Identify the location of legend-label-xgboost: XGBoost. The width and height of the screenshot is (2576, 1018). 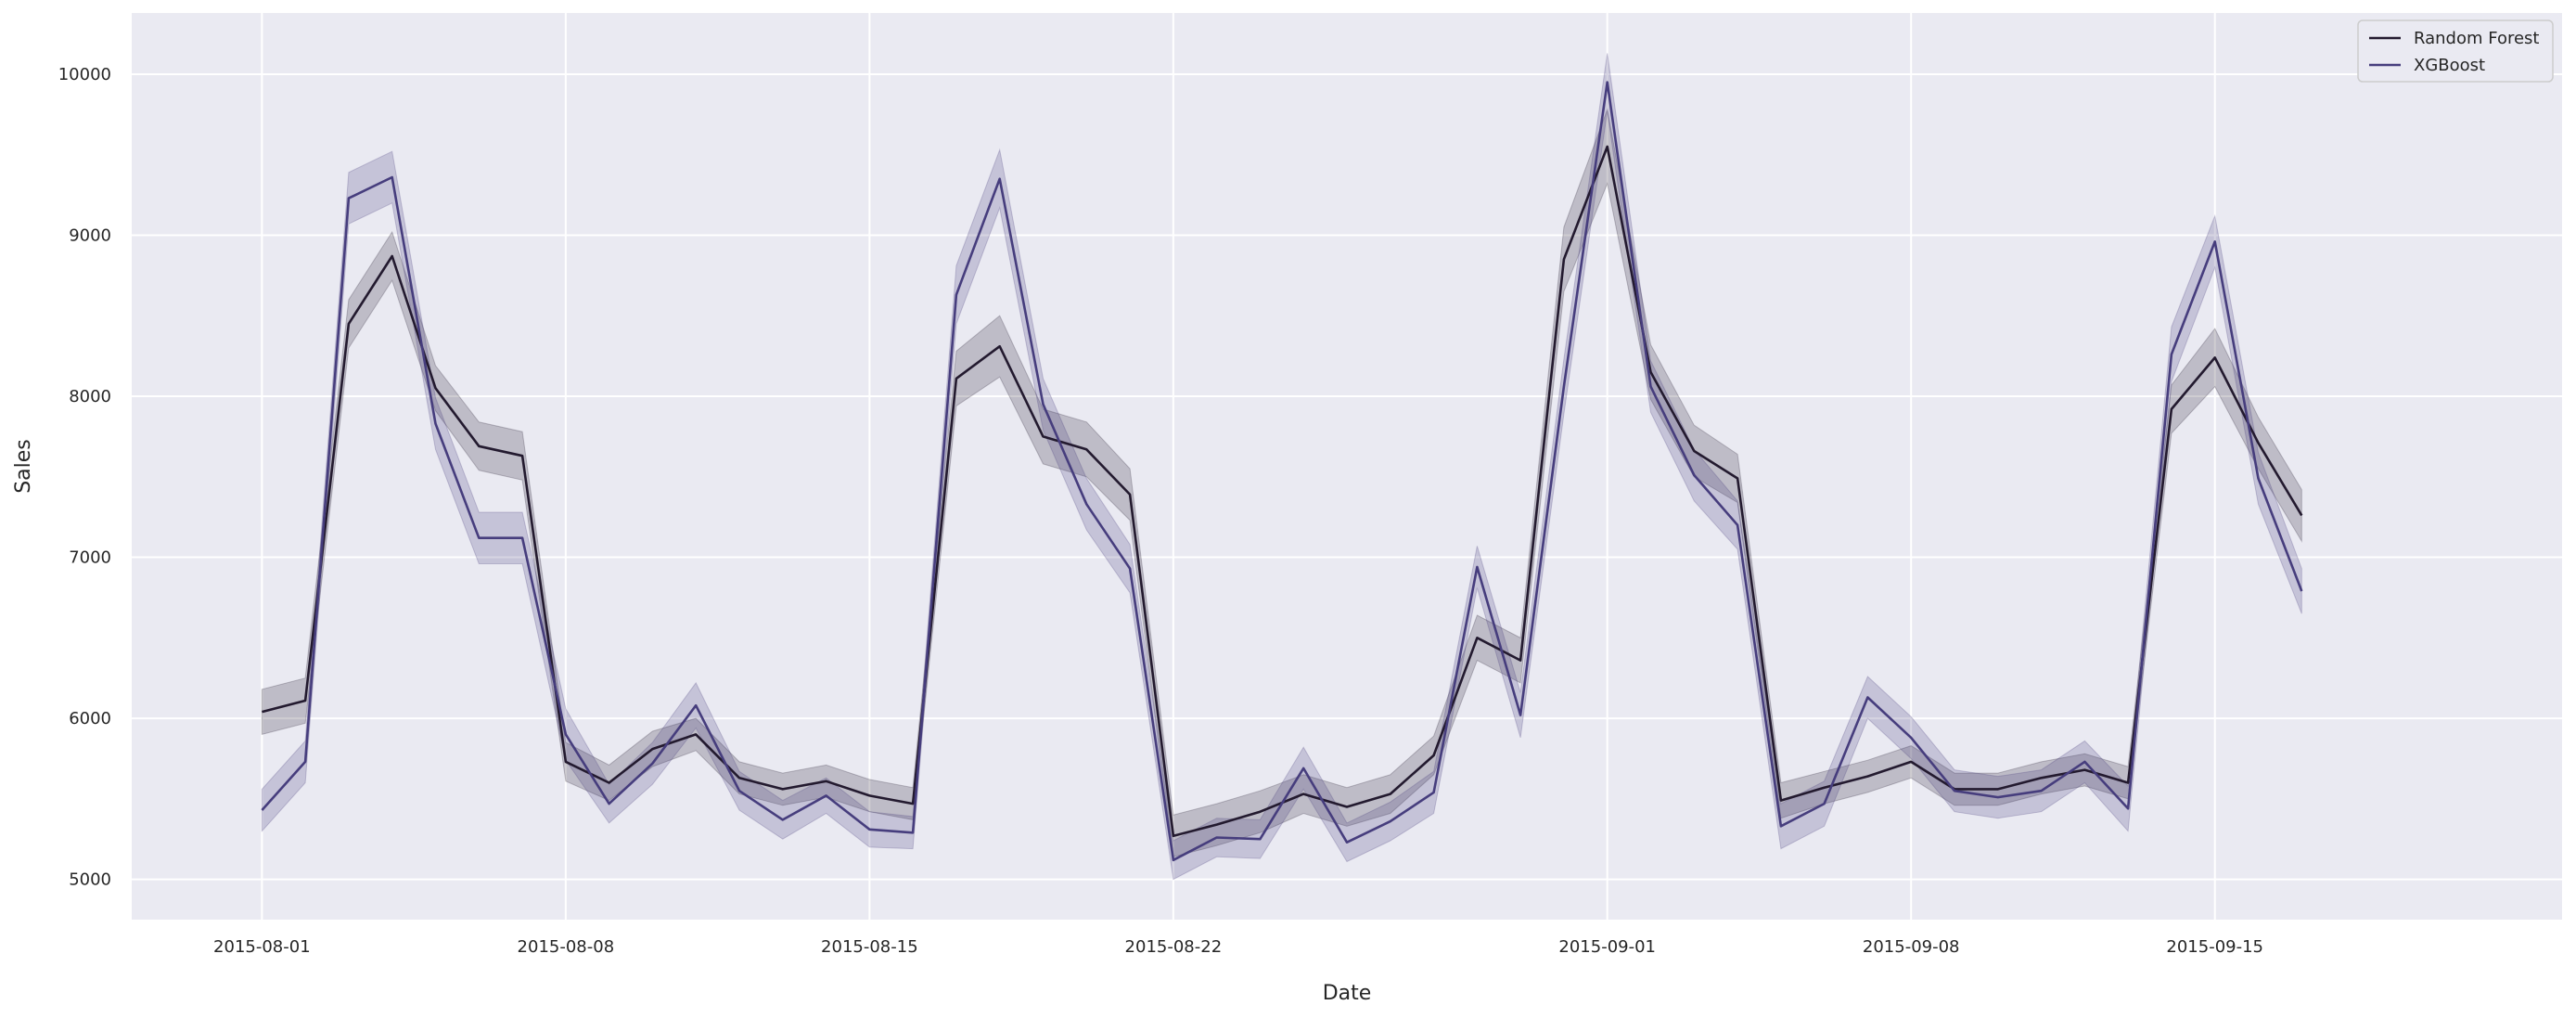
(2449, 65).